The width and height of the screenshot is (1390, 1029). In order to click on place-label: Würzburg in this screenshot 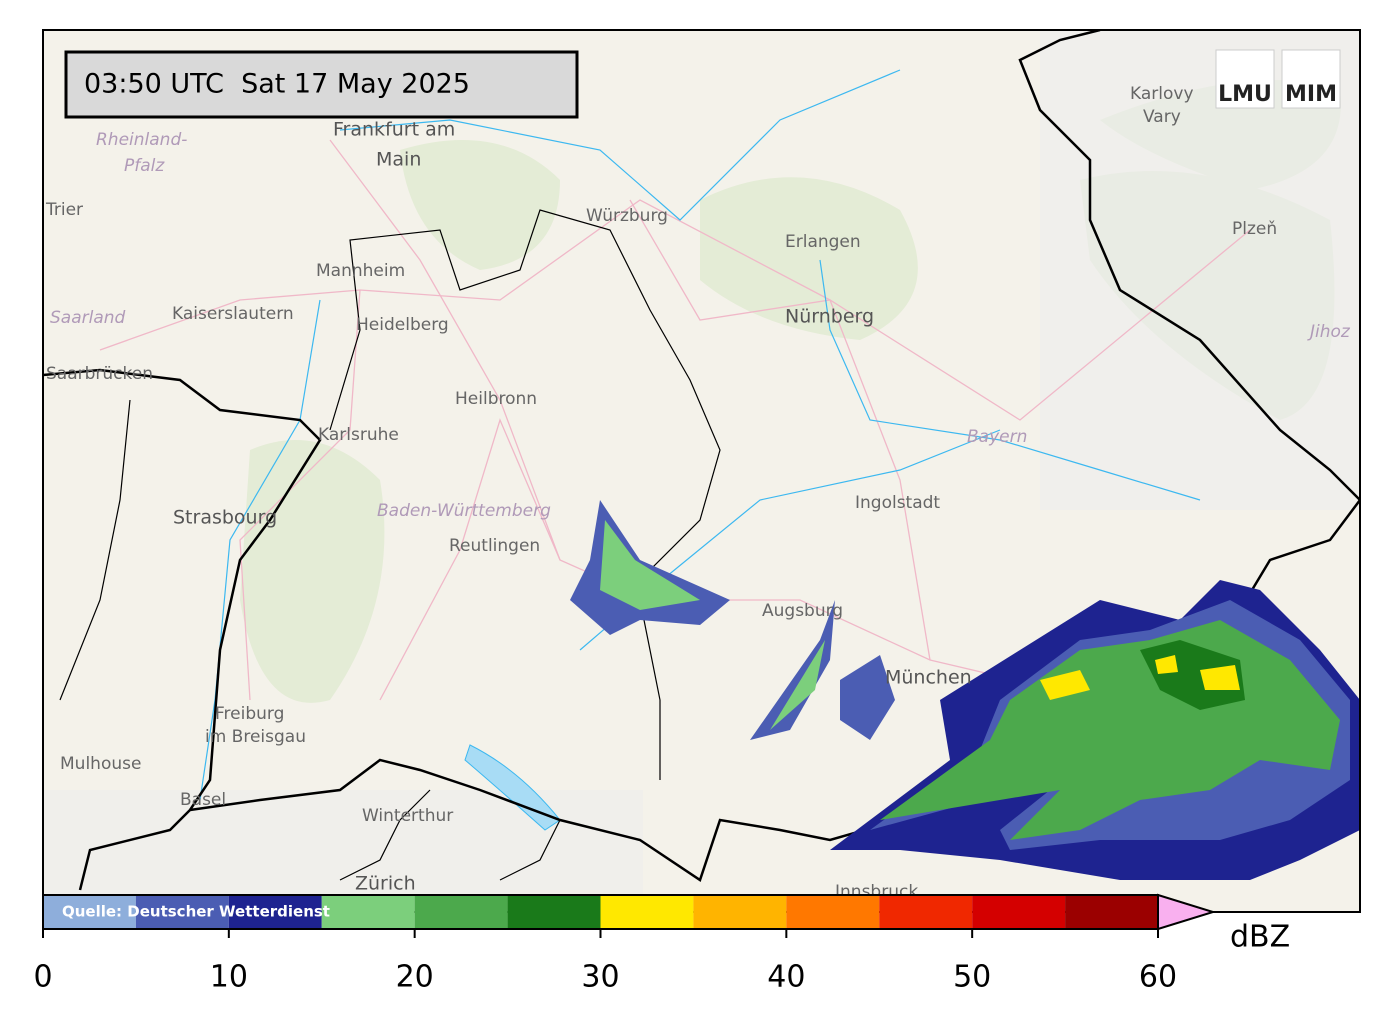, I will do `click(627, 216)`.